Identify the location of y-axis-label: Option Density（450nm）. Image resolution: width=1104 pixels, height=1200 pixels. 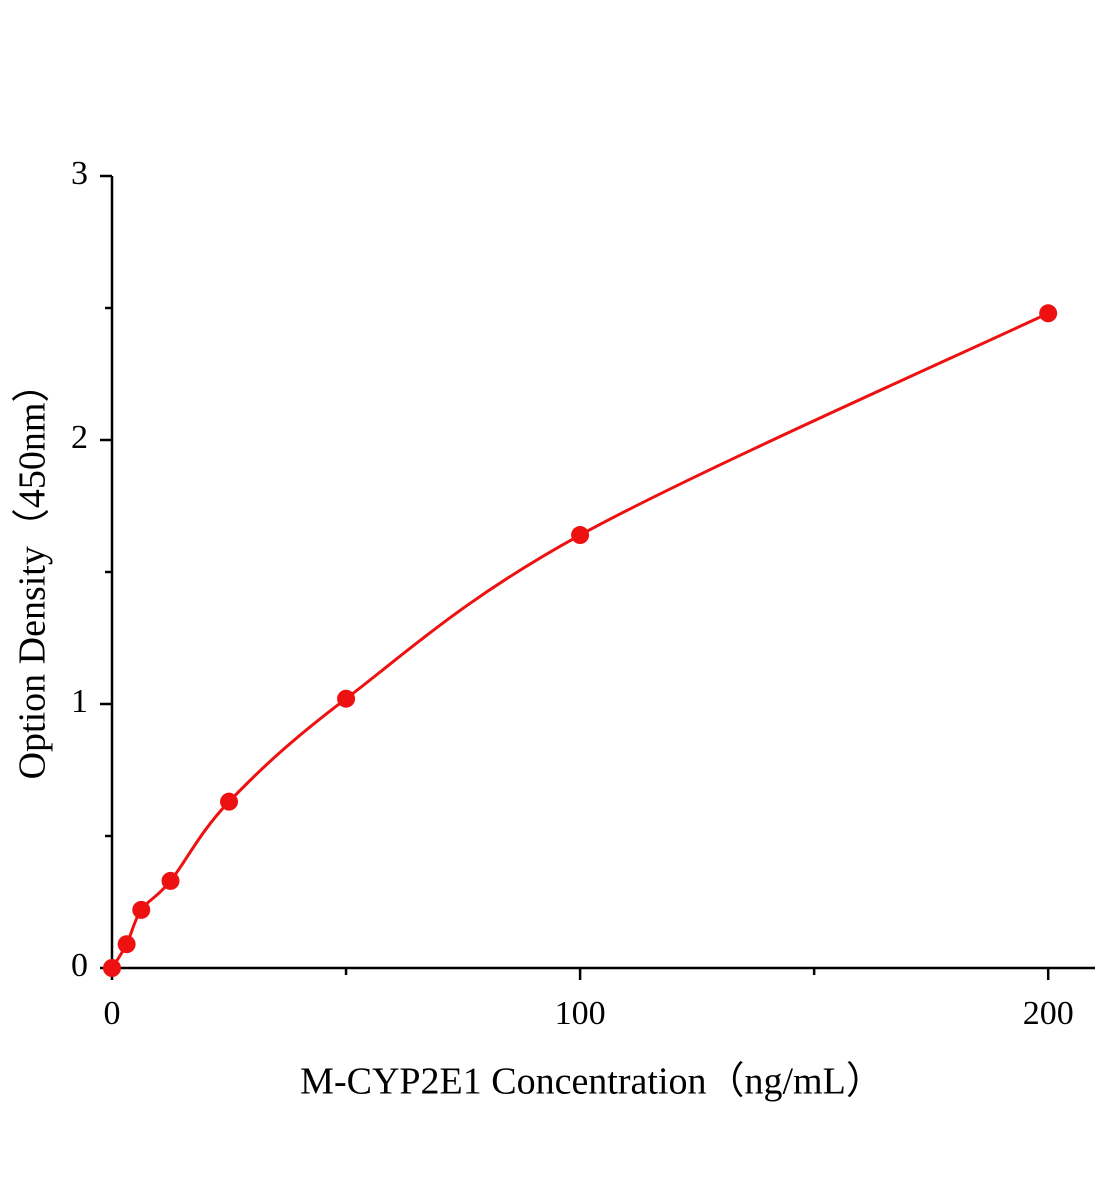
(33, 572).